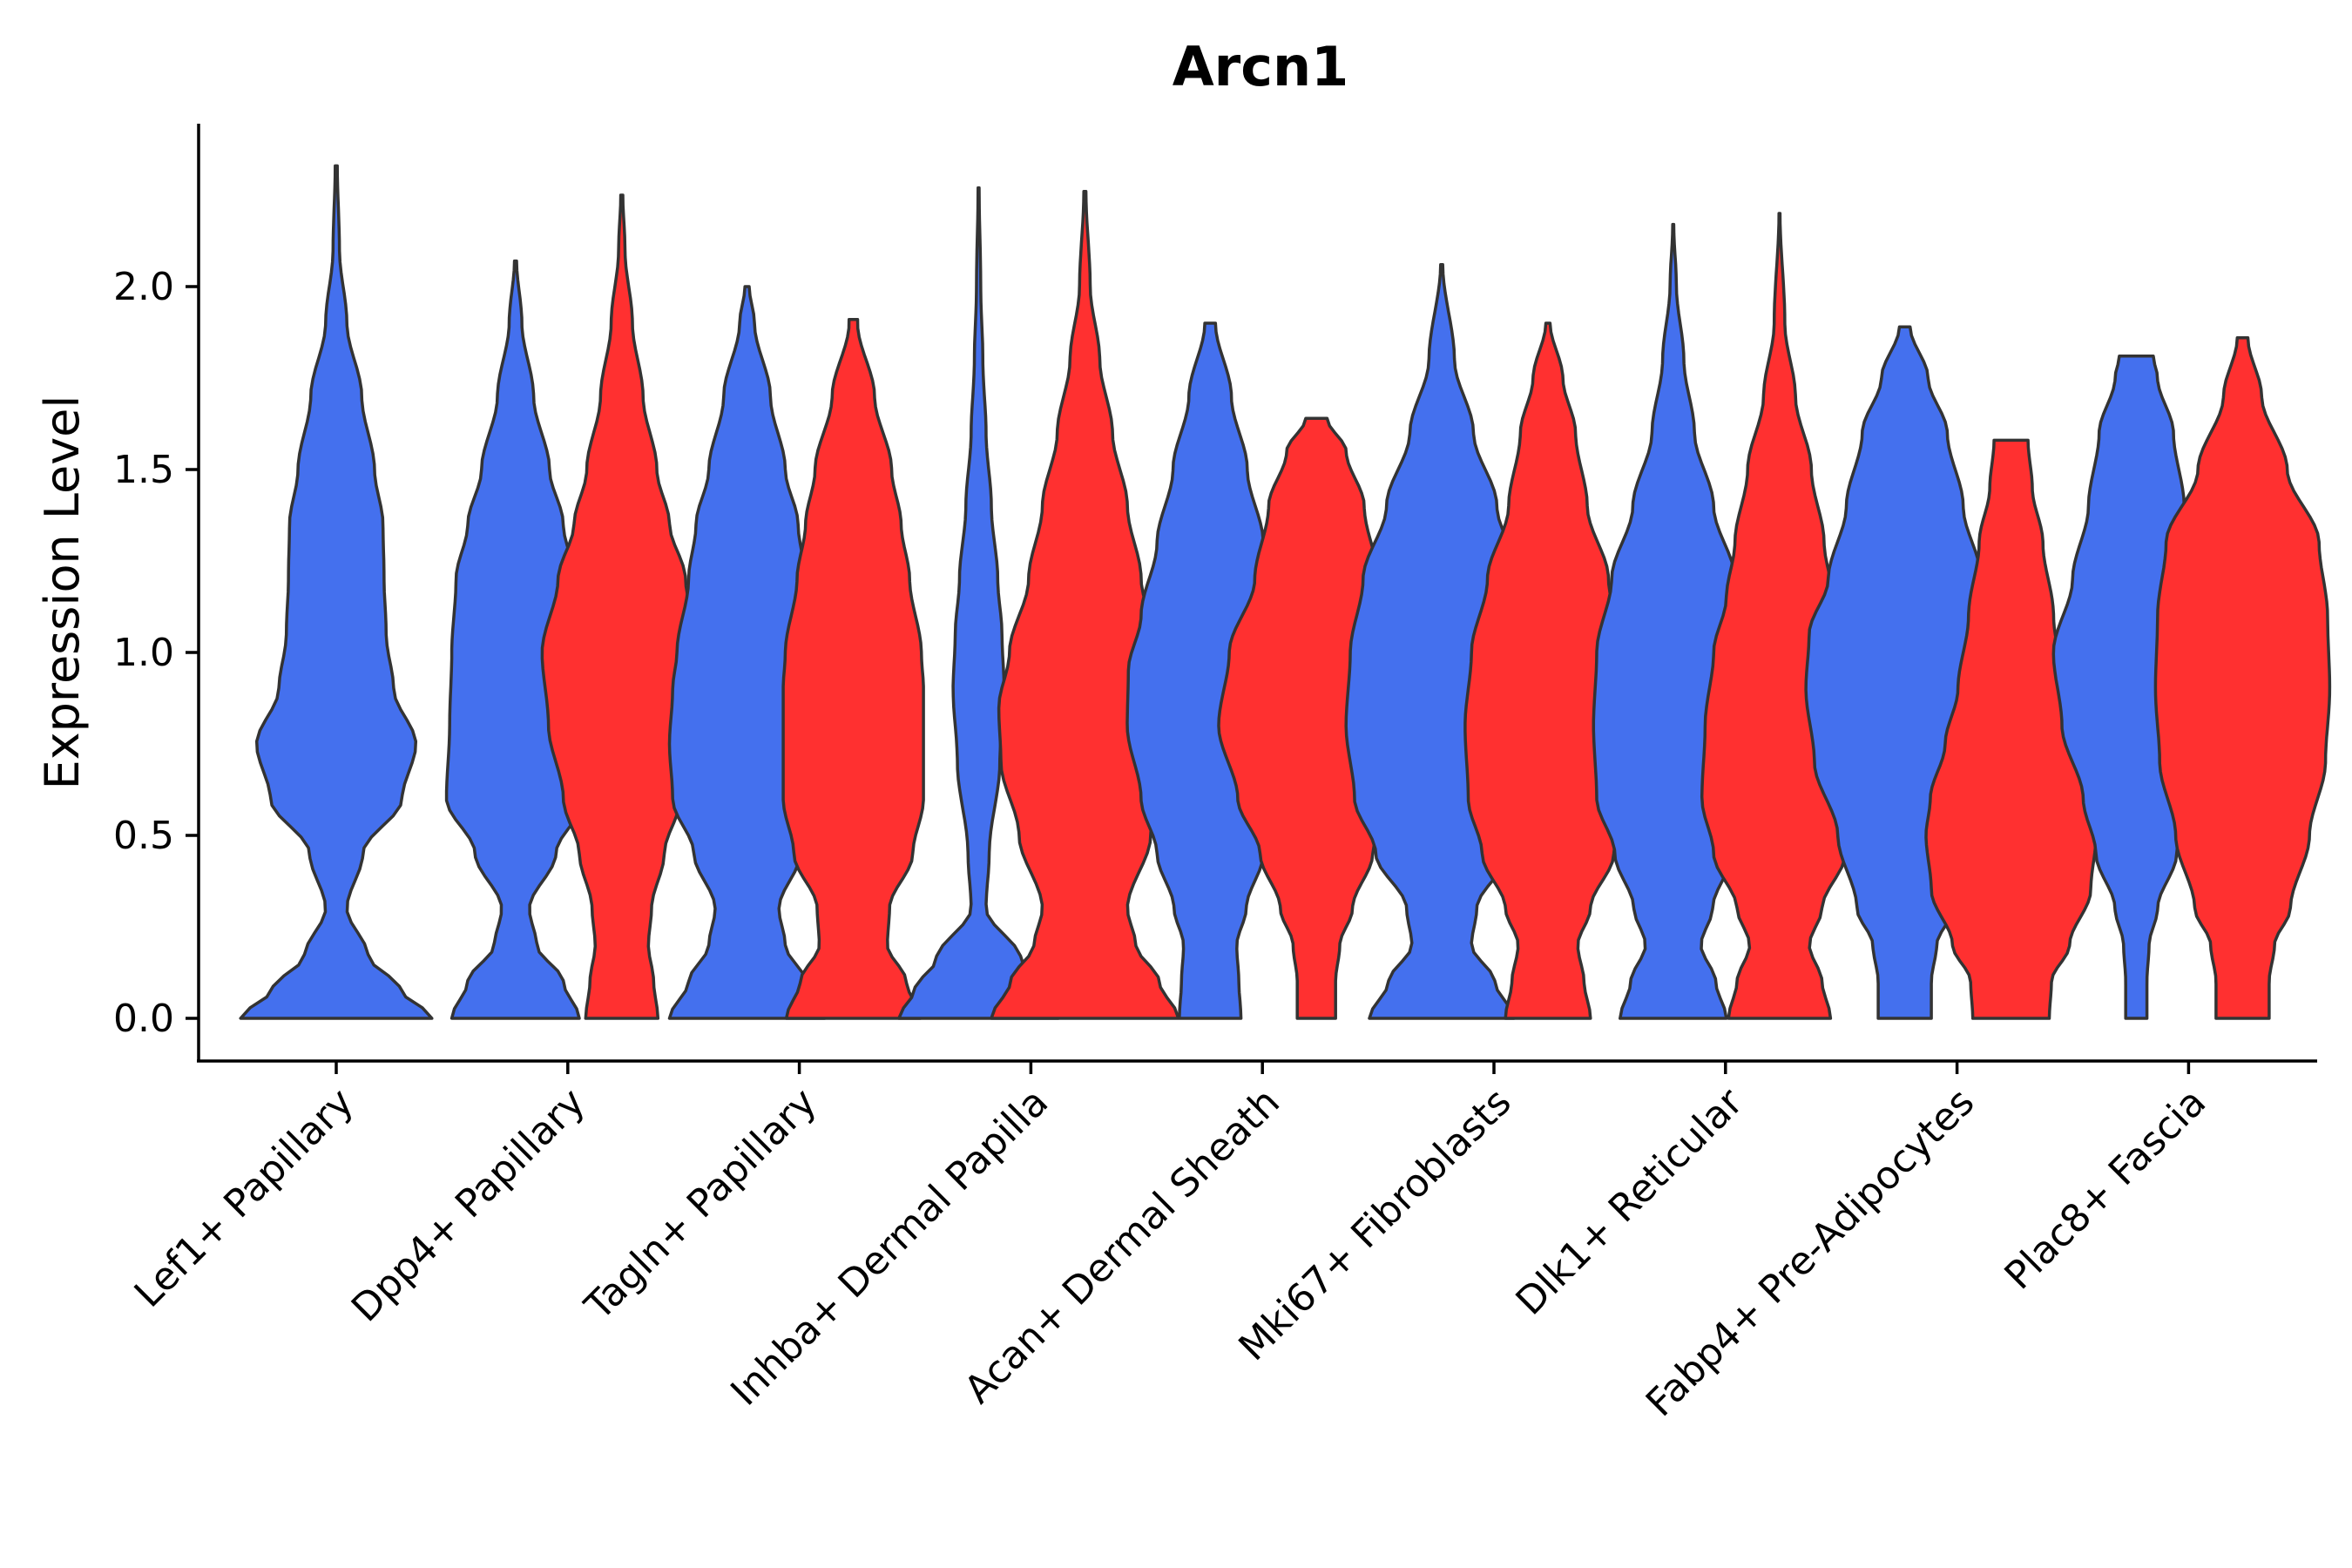 The height and width of the screenshot is (1568, 2352). I want to click on y-tick-label: 0.5, so click(143, 836).